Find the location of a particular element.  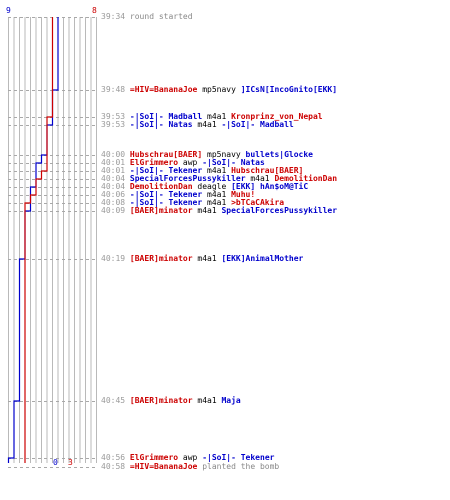

victim-name: Hubschrau[BAER] is located at coordinates (267, 170).